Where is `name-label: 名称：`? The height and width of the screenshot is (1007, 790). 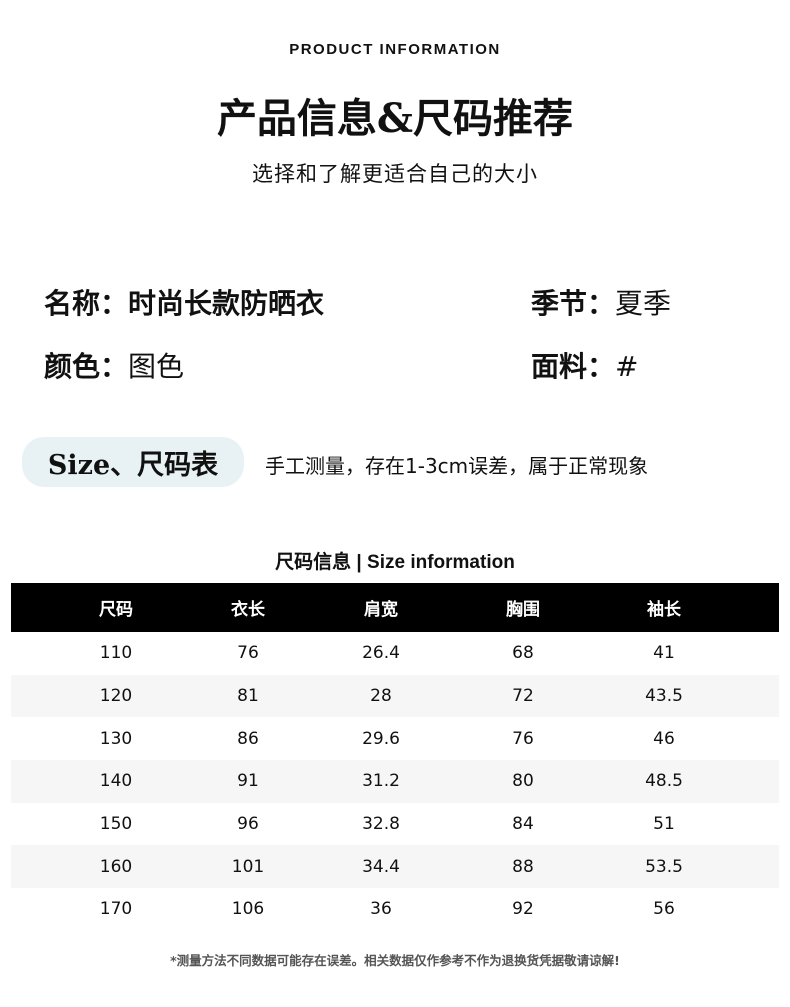 name-label: 名称： is located at coordinates (86, 303).